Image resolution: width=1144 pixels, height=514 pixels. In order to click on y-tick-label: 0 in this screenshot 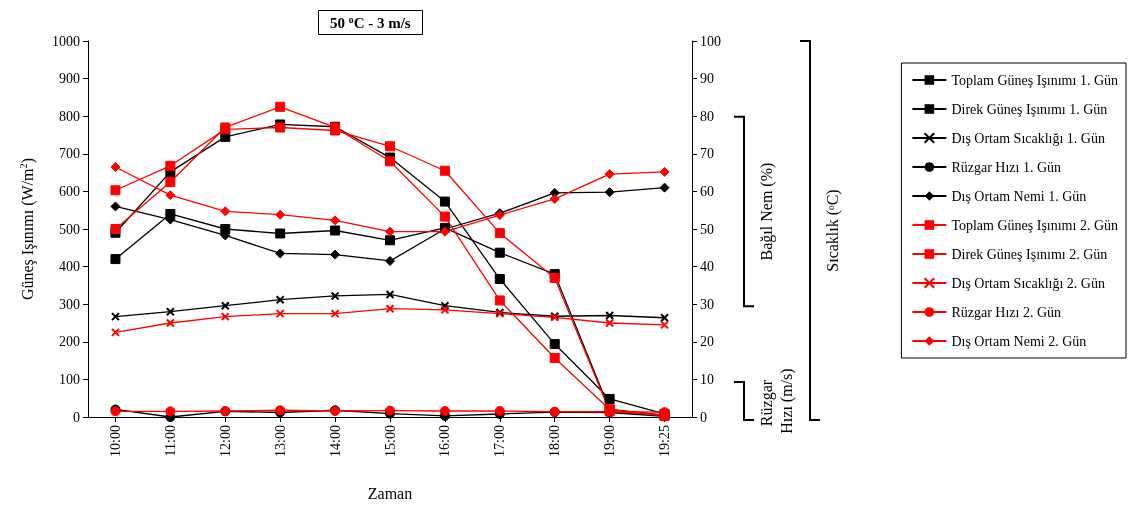, I will do `click(76, 417)`.